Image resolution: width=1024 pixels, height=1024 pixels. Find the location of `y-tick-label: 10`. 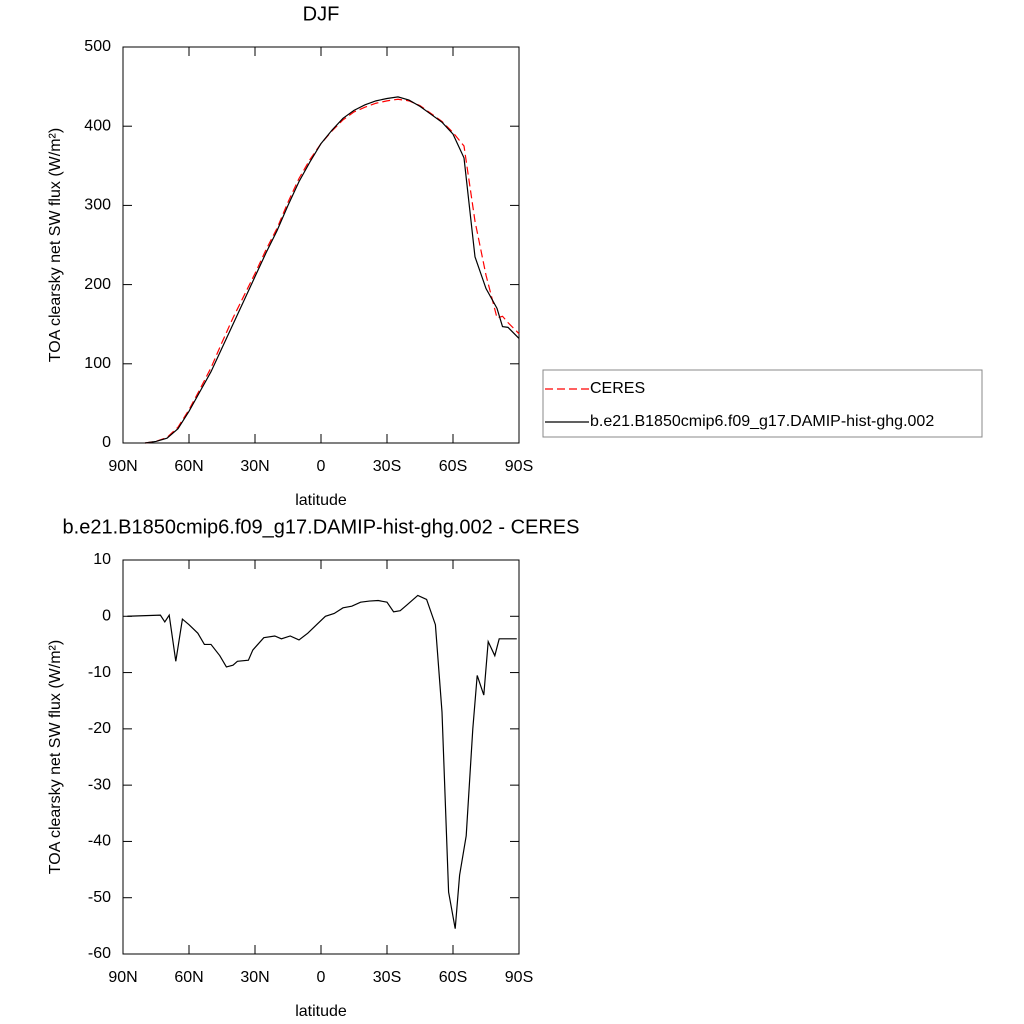

y-tick-label: 10 is located at coordinates (102, 559).